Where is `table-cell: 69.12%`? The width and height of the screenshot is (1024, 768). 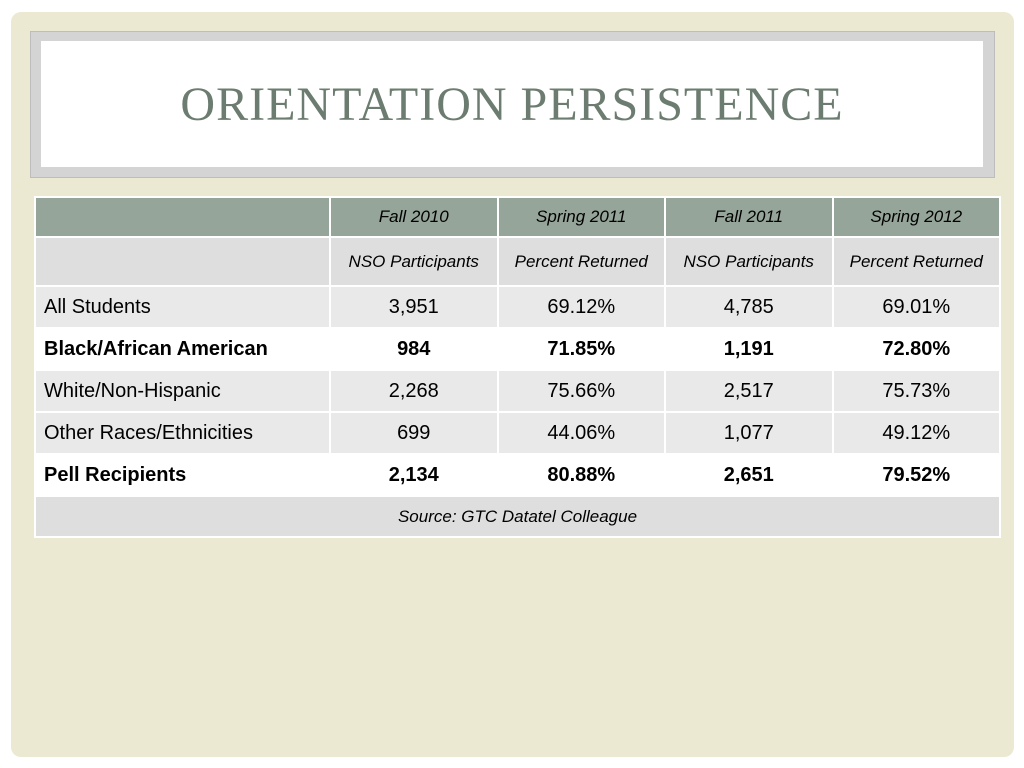
table-cell: 69.12% is located at coordinates (581, 307).